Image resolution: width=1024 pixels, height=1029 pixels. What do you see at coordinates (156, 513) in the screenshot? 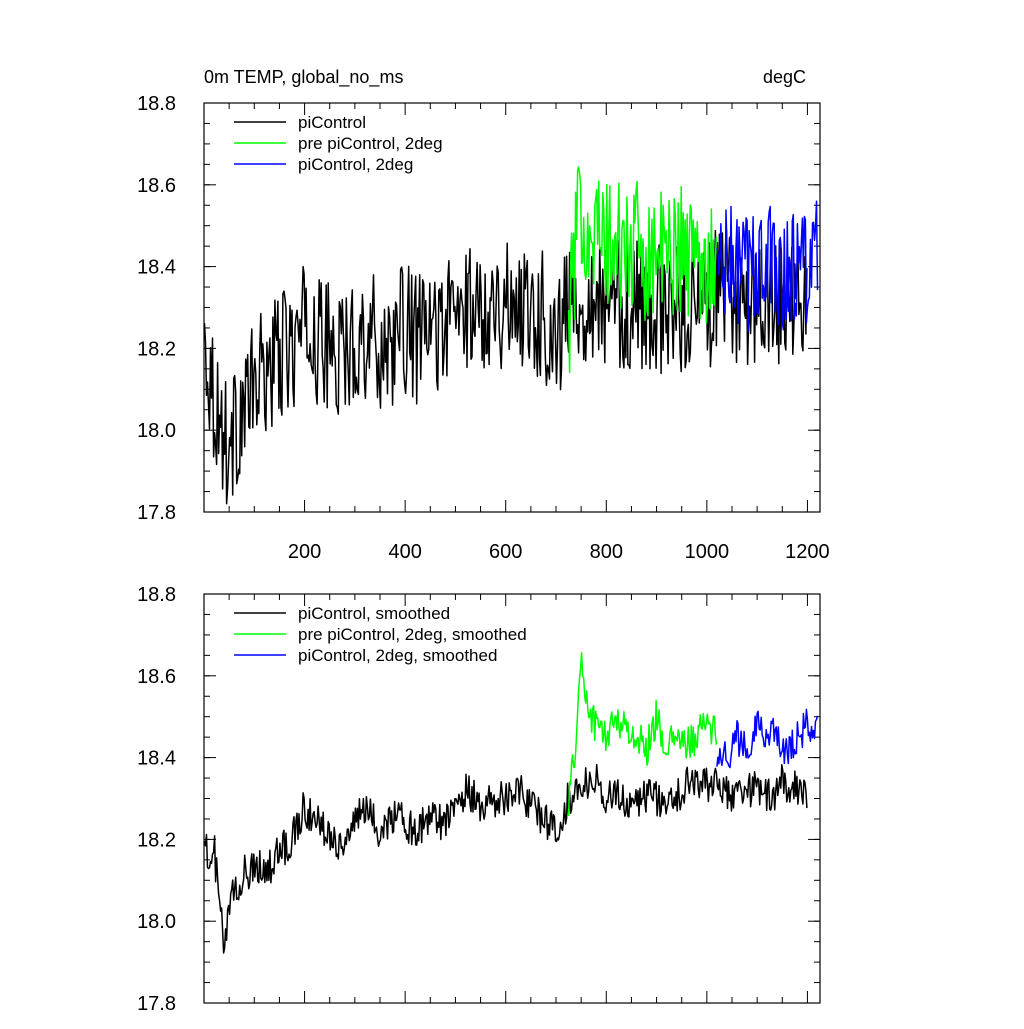
I see `chart1-ytick-label: 17.8` at bounding box center [156, 513].